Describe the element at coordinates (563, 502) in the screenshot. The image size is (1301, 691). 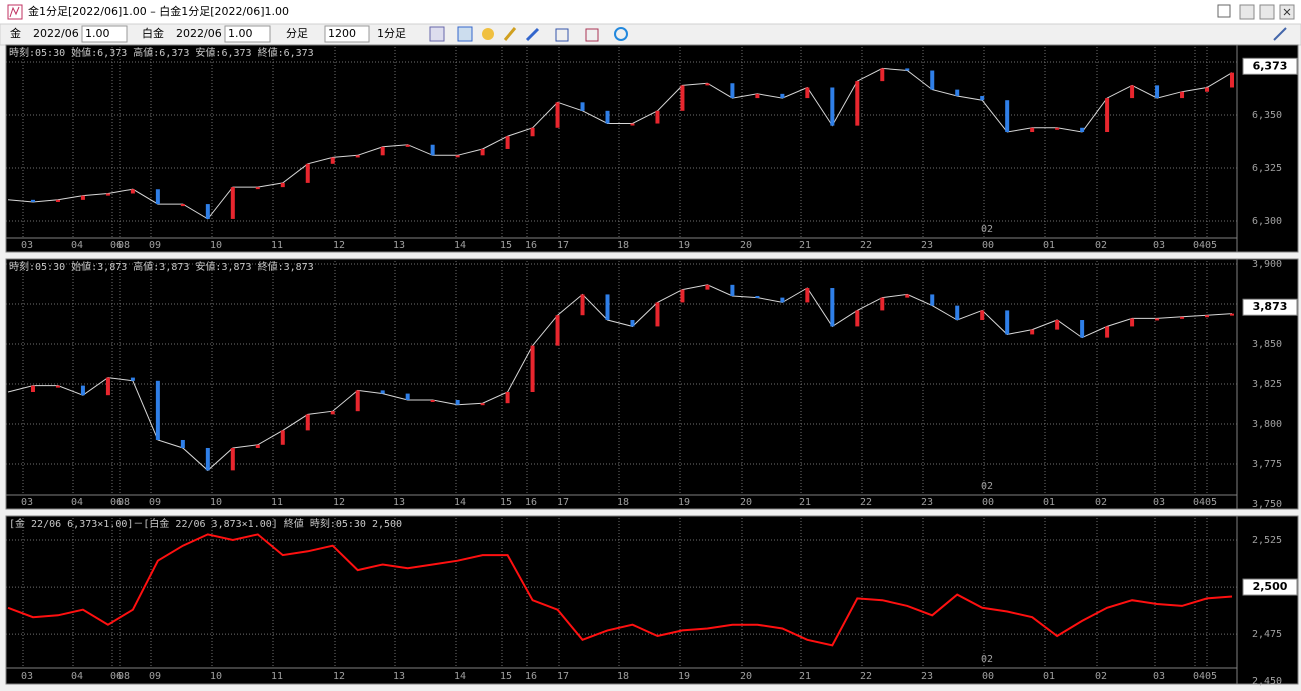
I see `x-tick-label: 17` at that location.